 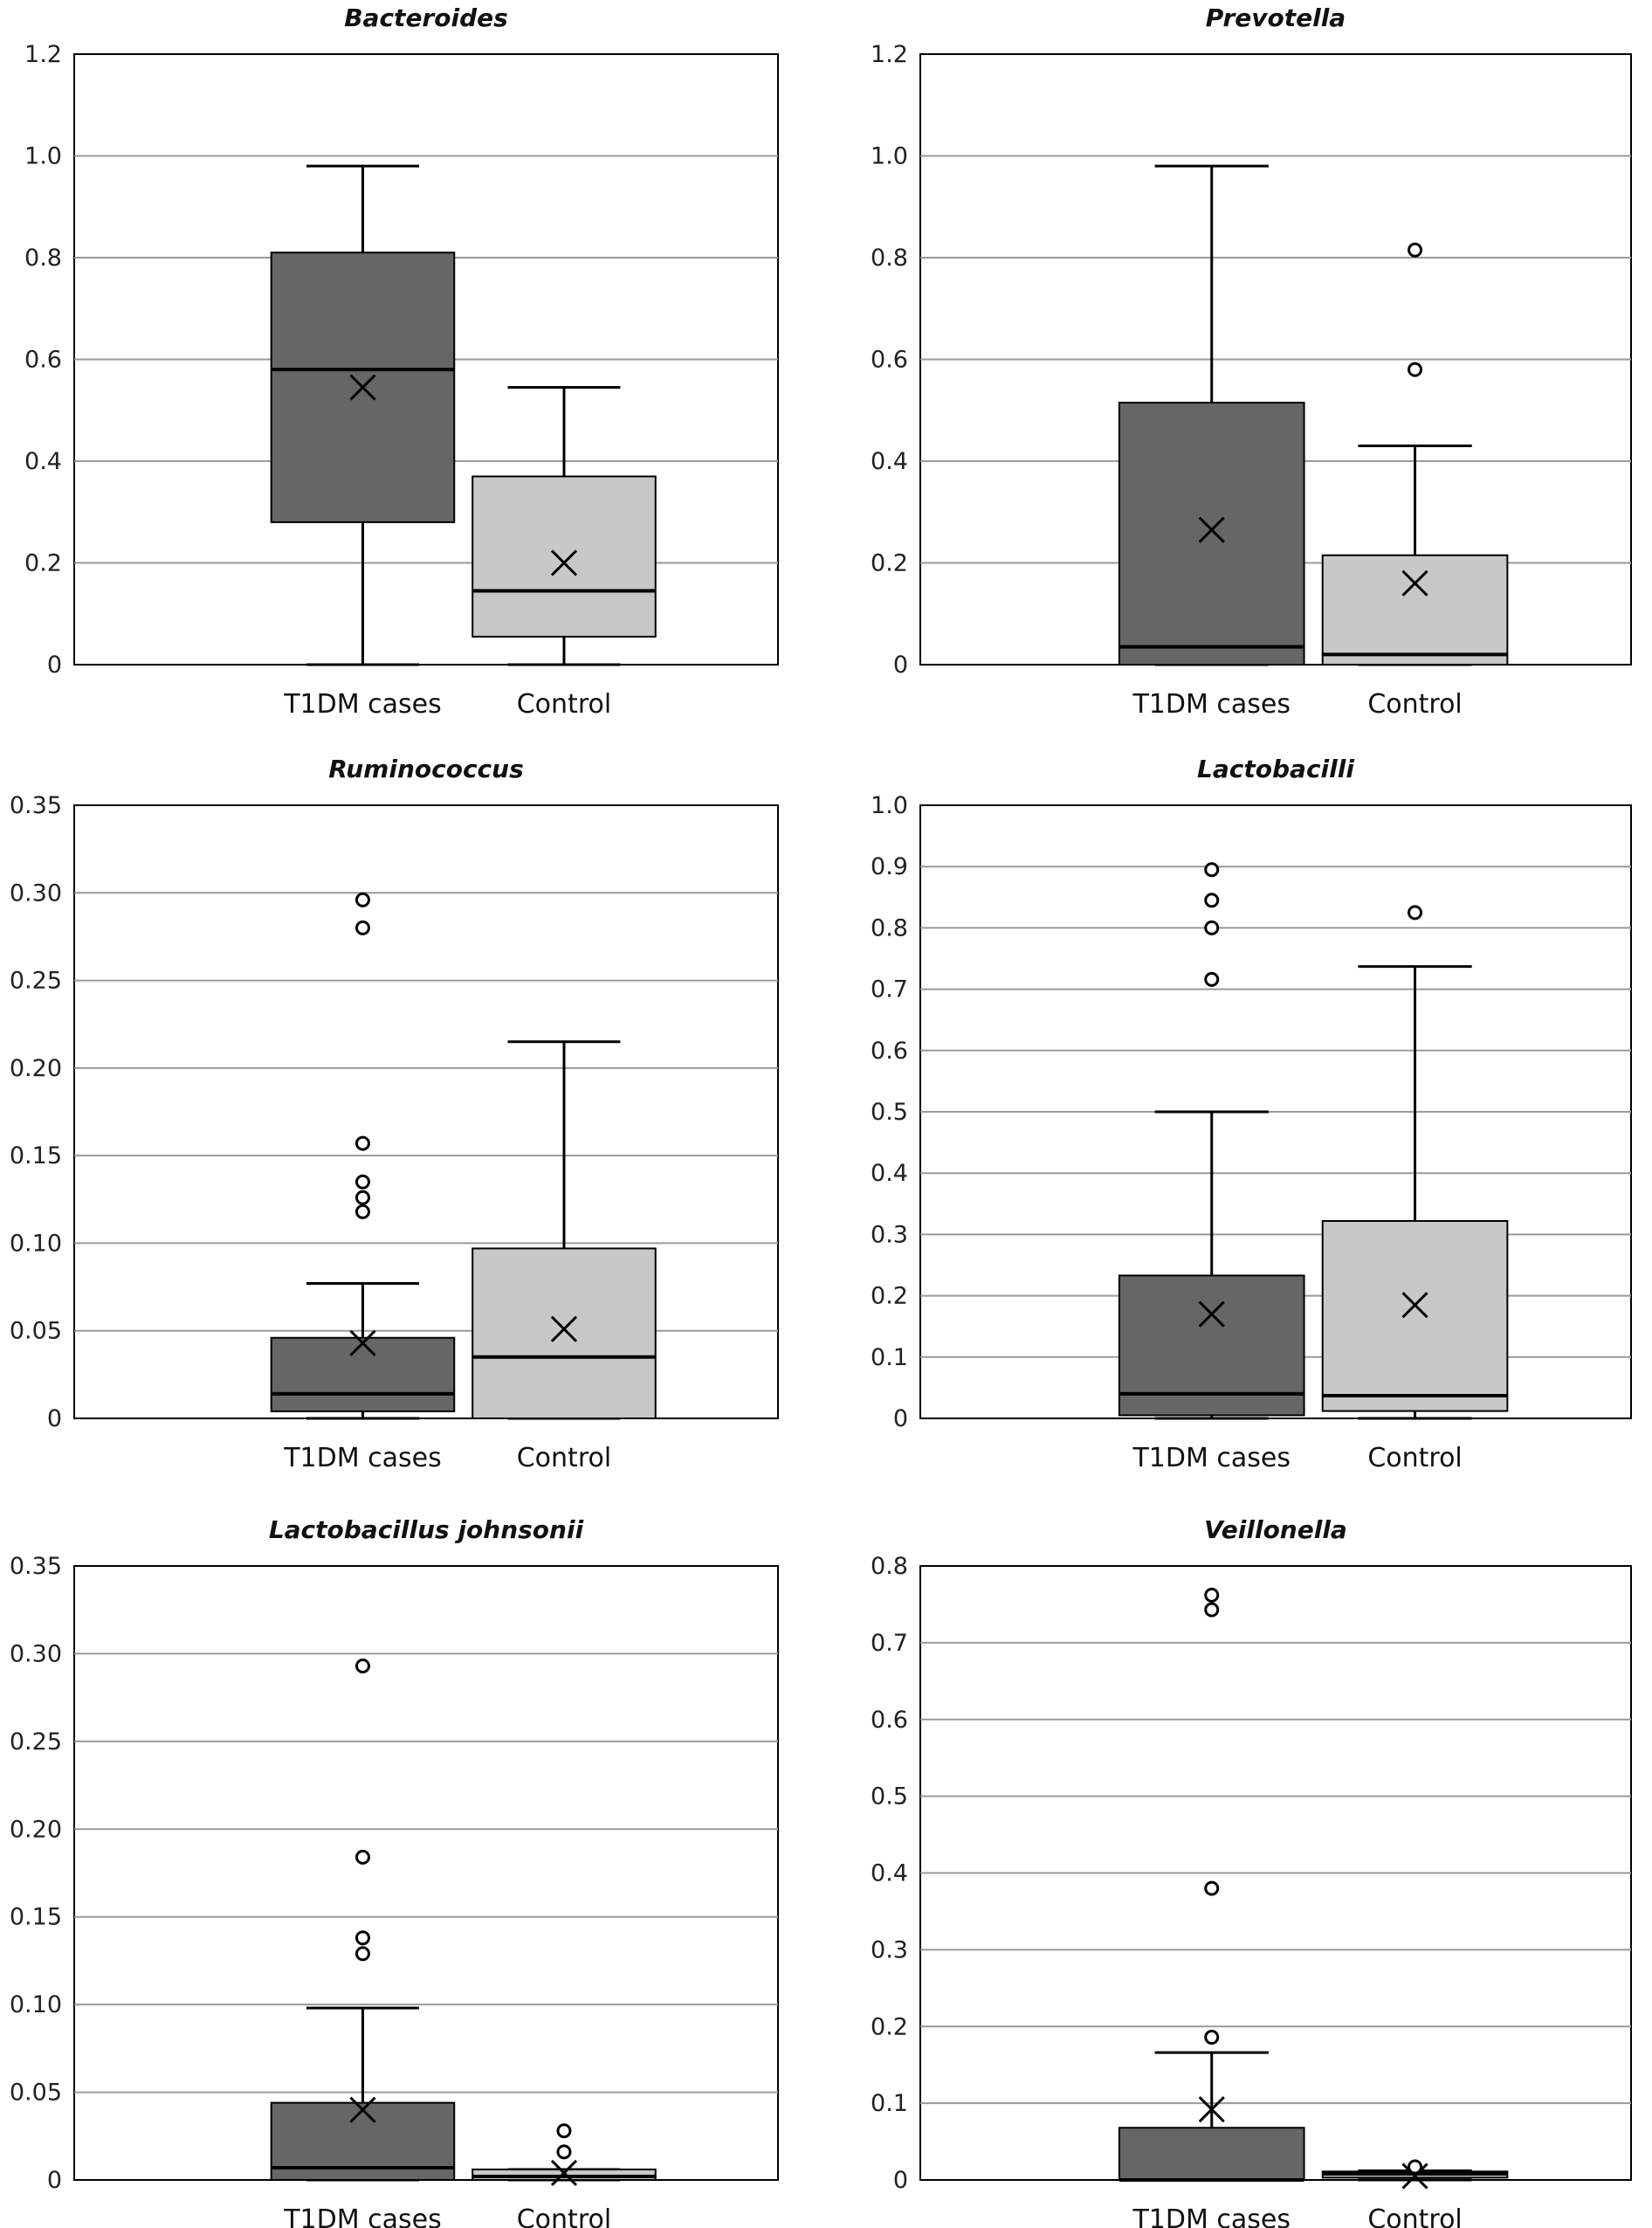 I want to click on chart-title: Prevotella, so click(x=1276, y=17).